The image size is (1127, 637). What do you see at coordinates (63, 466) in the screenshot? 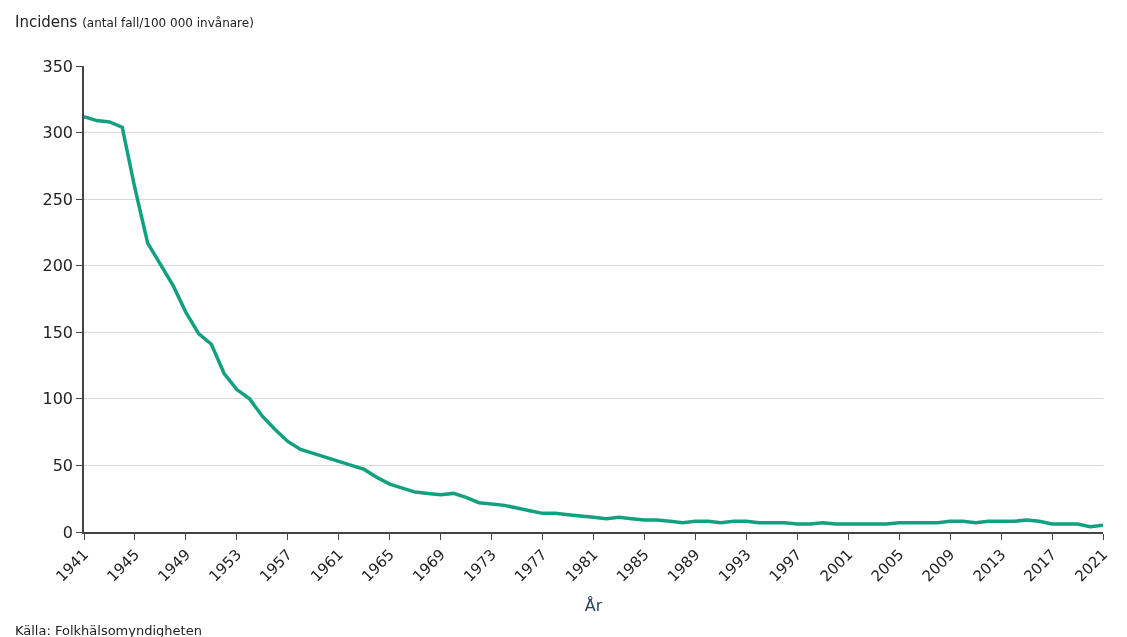
I see `y-tick-label: 50` at bounding box center [63, 466].